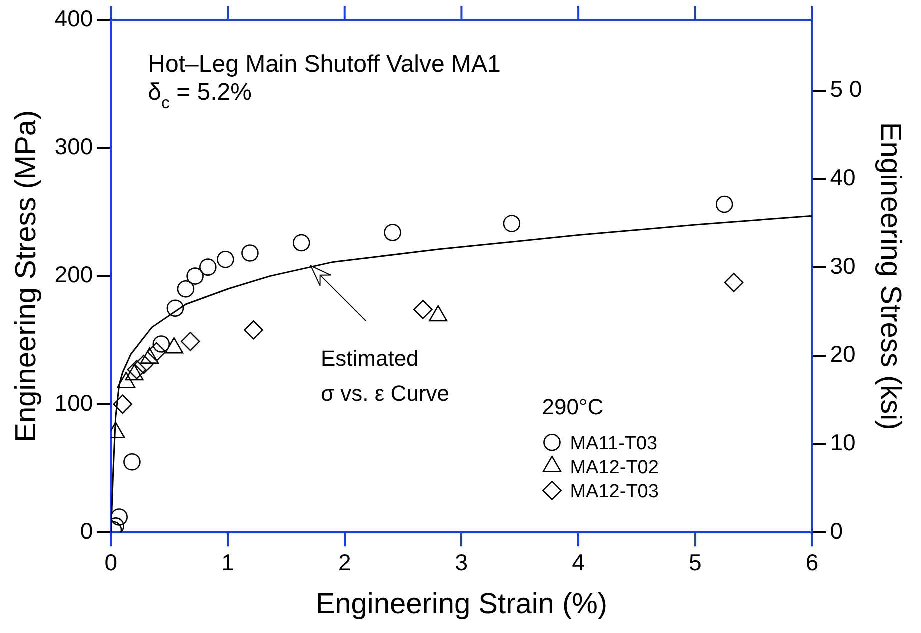 The image size is (921, 633). What do you see at coordinates (614, 468) in the screenshot?
I see `legend-label: MA12-T02` at bounding box center [614, 468].